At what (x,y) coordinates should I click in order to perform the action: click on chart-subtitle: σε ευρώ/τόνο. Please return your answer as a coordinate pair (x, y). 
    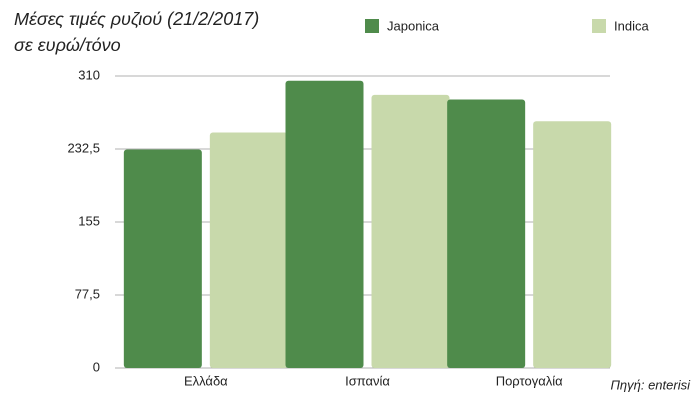
    Looking at the image, I should click on (67, 45).